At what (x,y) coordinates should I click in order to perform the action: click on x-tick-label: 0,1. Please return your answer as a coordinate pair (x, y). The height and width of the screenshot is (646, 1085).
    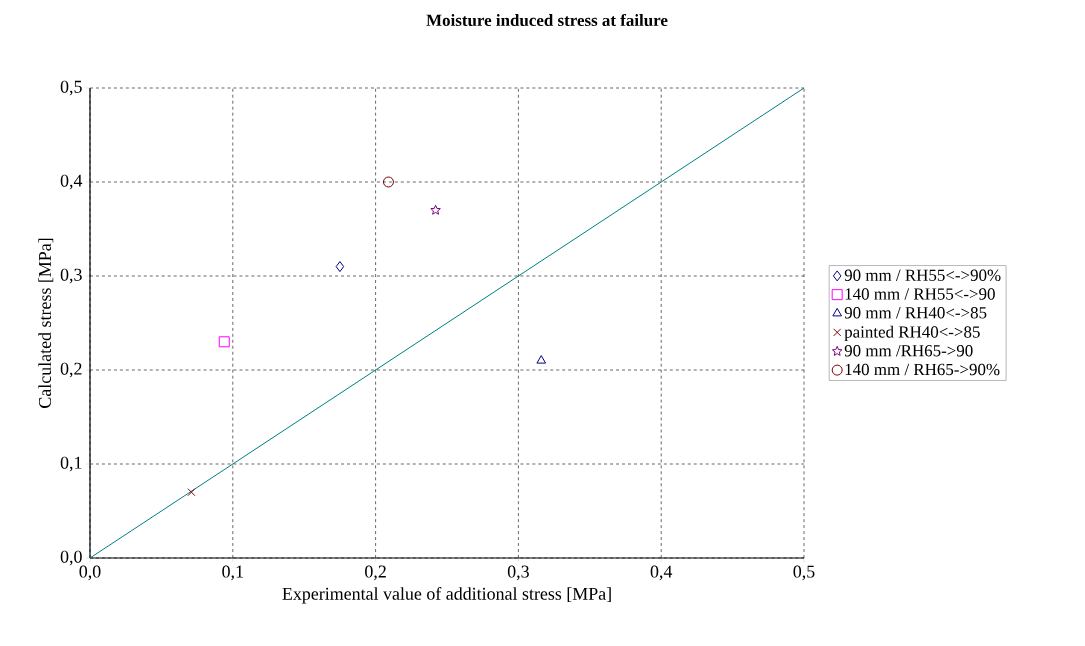
    Looking at the image, I should click on (232, 573).